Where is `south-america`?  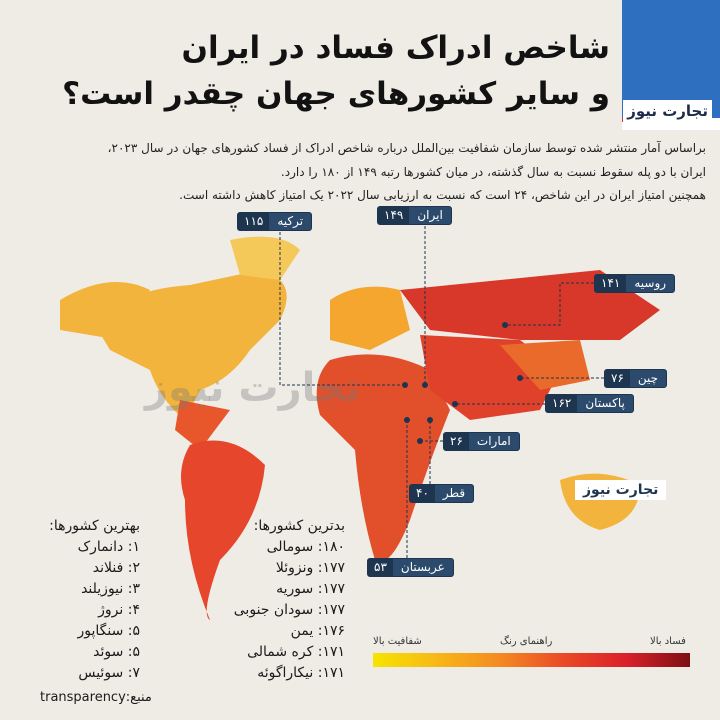
south-america is located at coordinates (223, 530).